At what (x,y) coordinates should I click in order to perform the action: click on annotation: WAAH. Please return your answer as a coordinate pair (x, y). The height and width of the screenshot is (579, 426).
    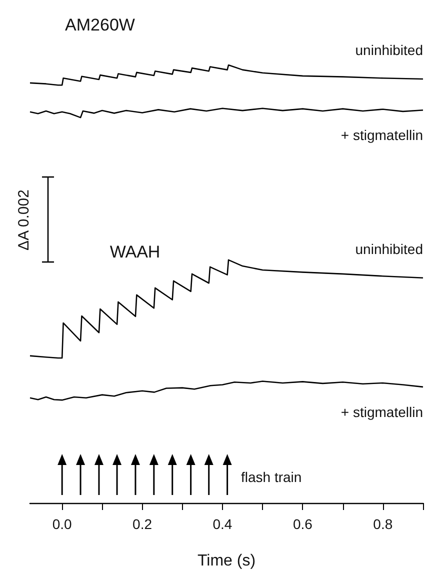
    Looking at the image, I should click on (135, 252).